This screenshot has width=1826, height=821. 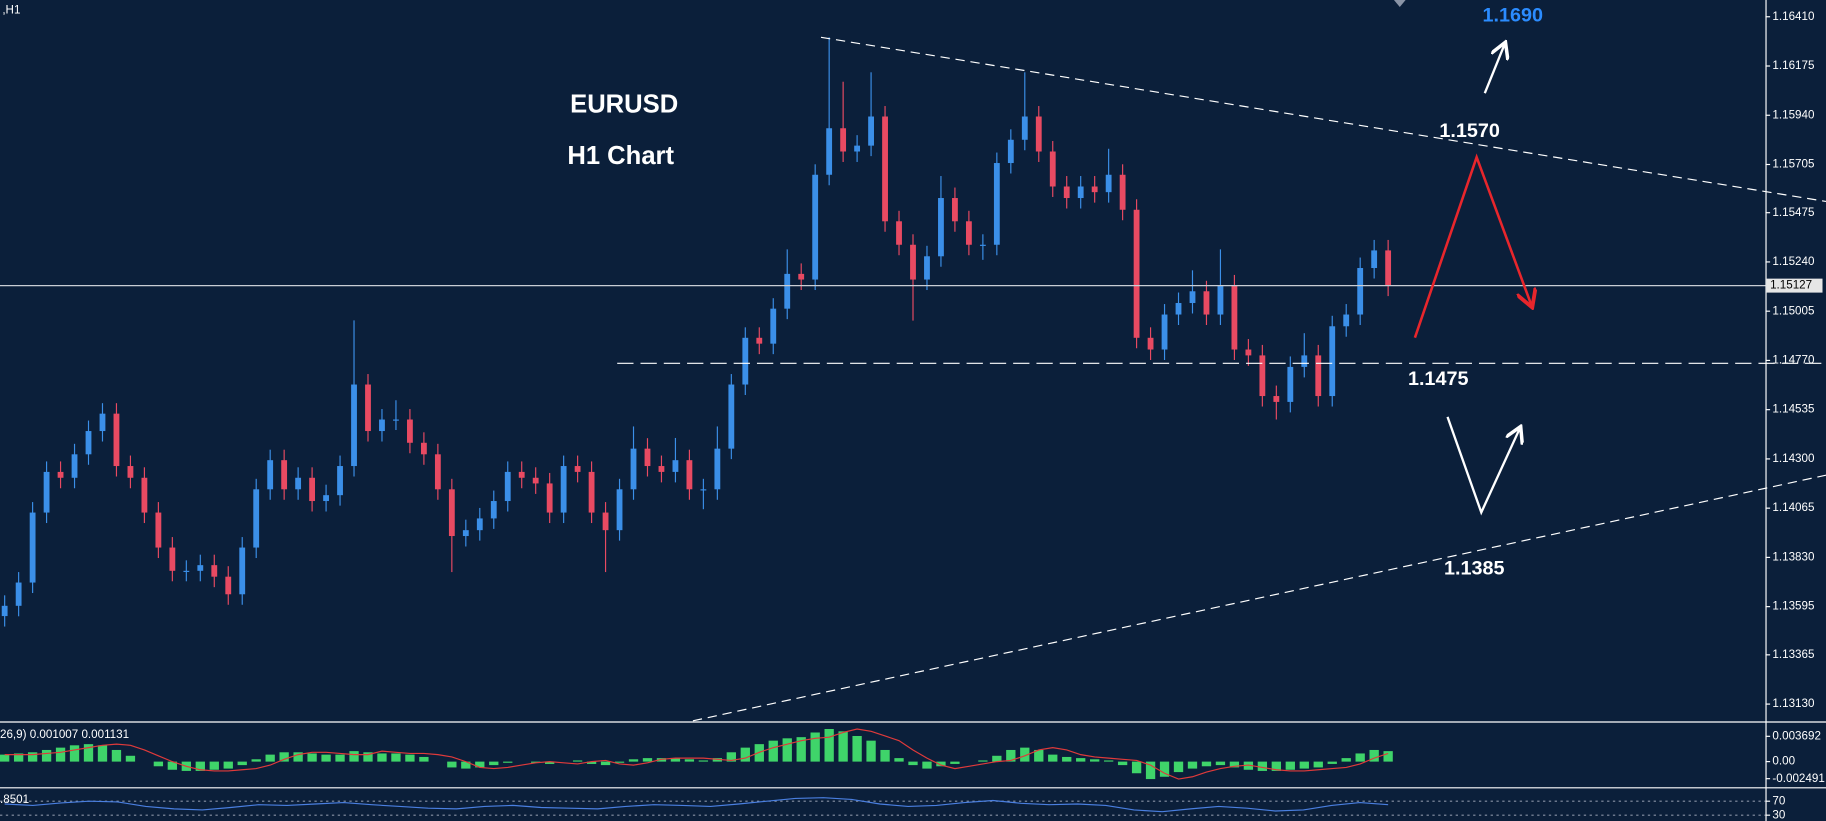 I want to click on chart-subtitle: H1 Chart, so click(x=620, y=156).